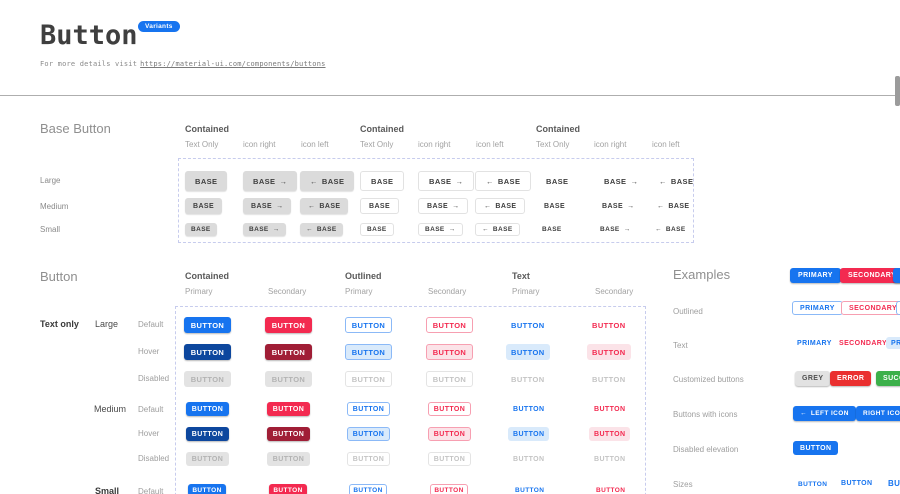  I want to click on example-row-label: Outlined, so click(688, 311).